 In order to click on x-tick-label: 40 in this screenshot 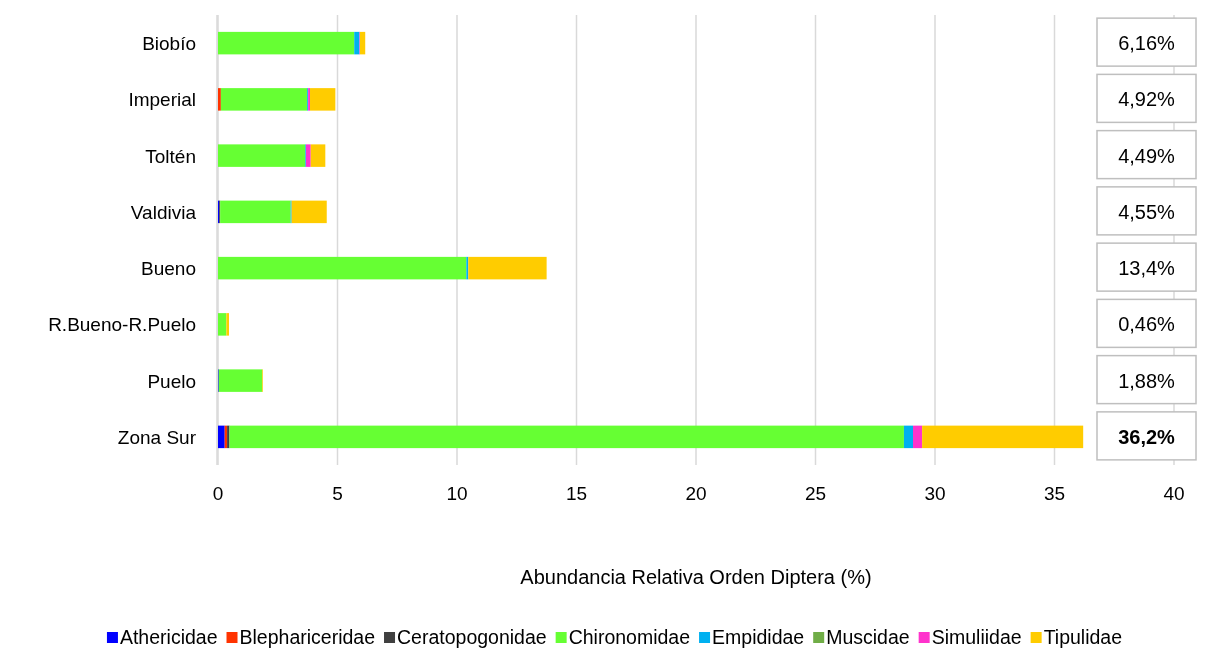, I will do `click(1174, 493)`.